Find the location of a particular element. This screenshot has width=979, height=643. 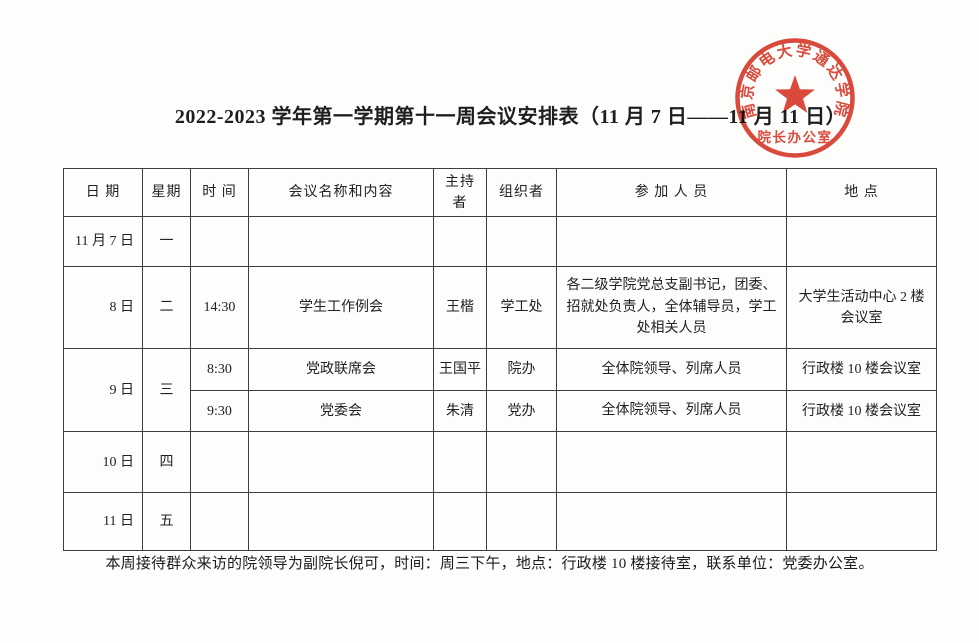

seal-circle is located at coordinates (795, 98).